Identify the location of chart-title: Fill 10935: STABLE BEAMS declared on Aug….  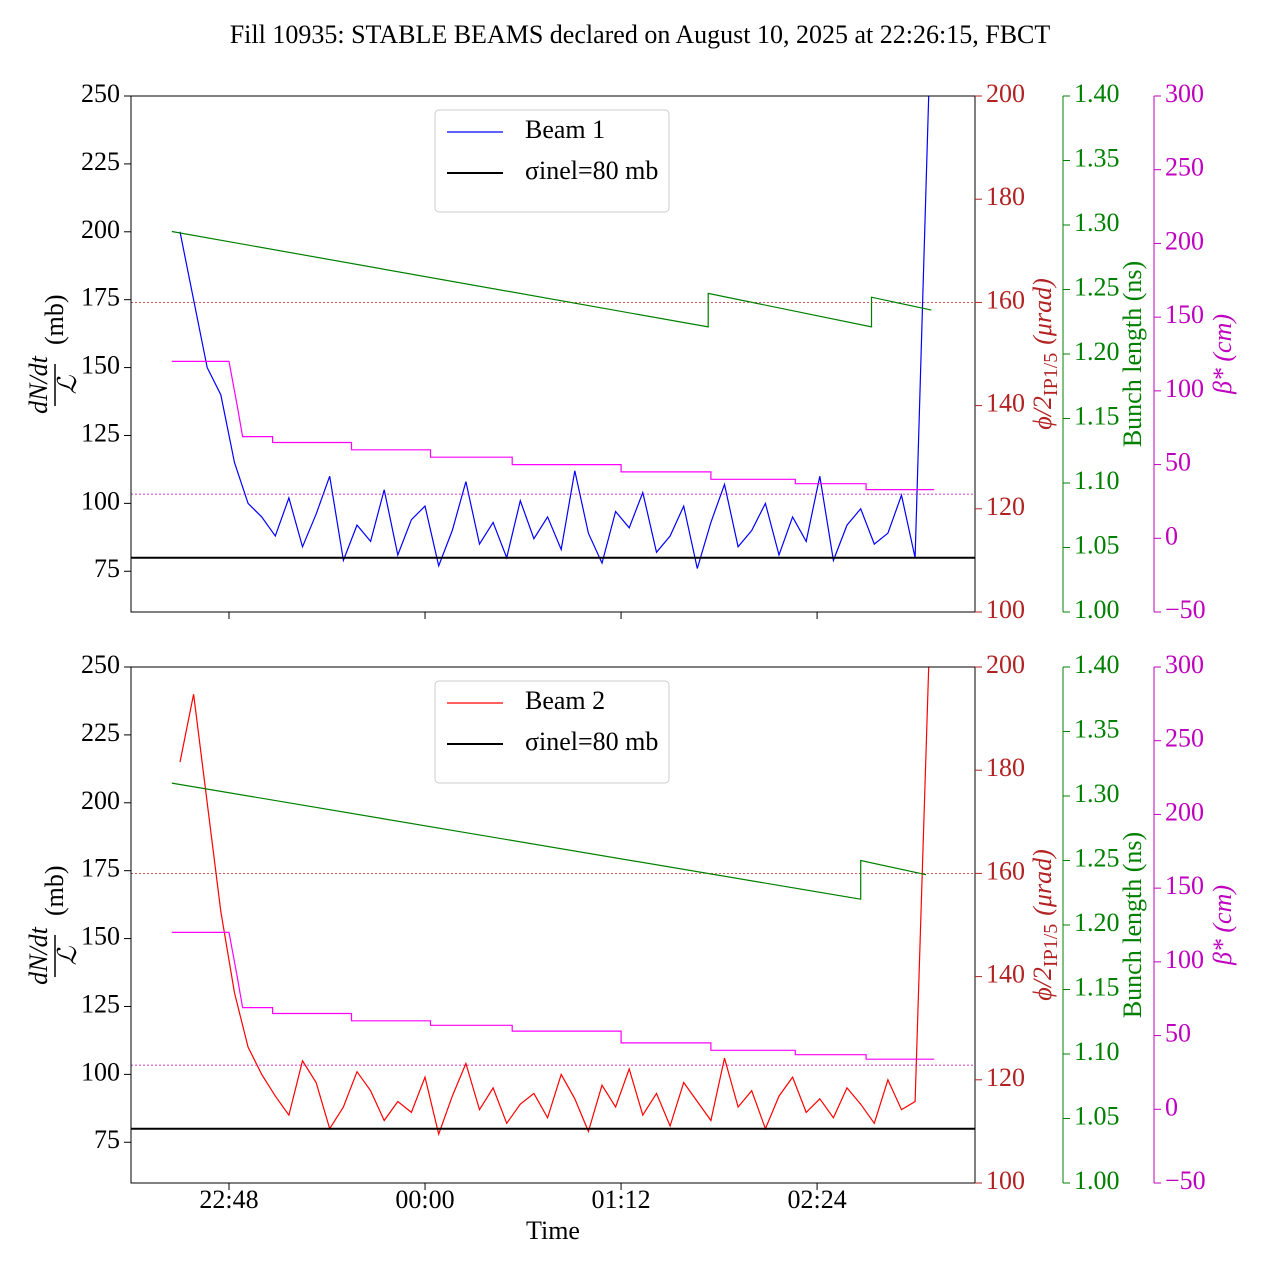
(640, 34).